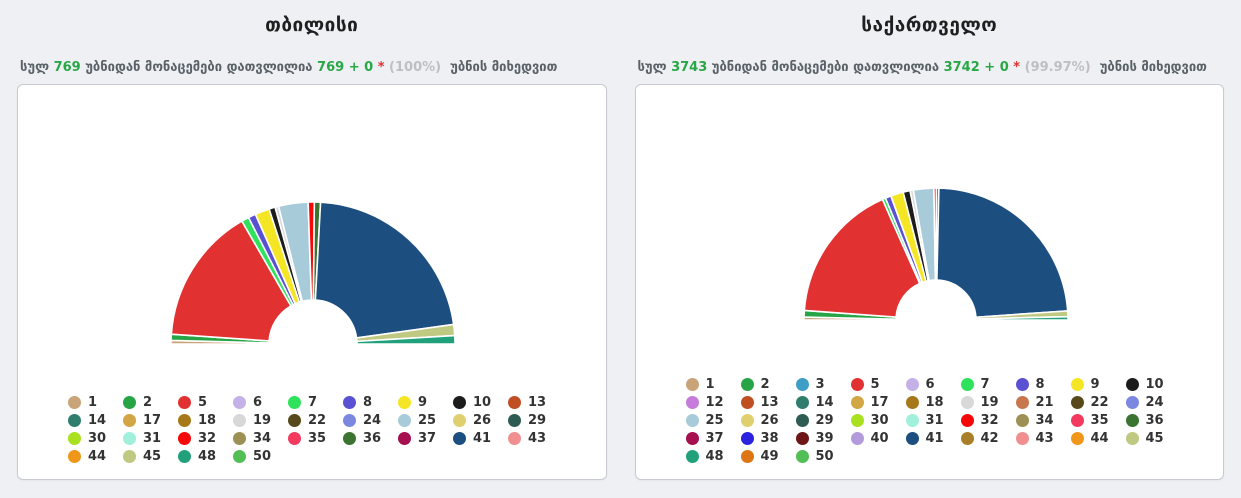 This screenshot has width=1241, height=498. What do you see at coordinates (985, 384) in the screenshot?
I see `legend-label: 7` at bounding box center [985, 384].